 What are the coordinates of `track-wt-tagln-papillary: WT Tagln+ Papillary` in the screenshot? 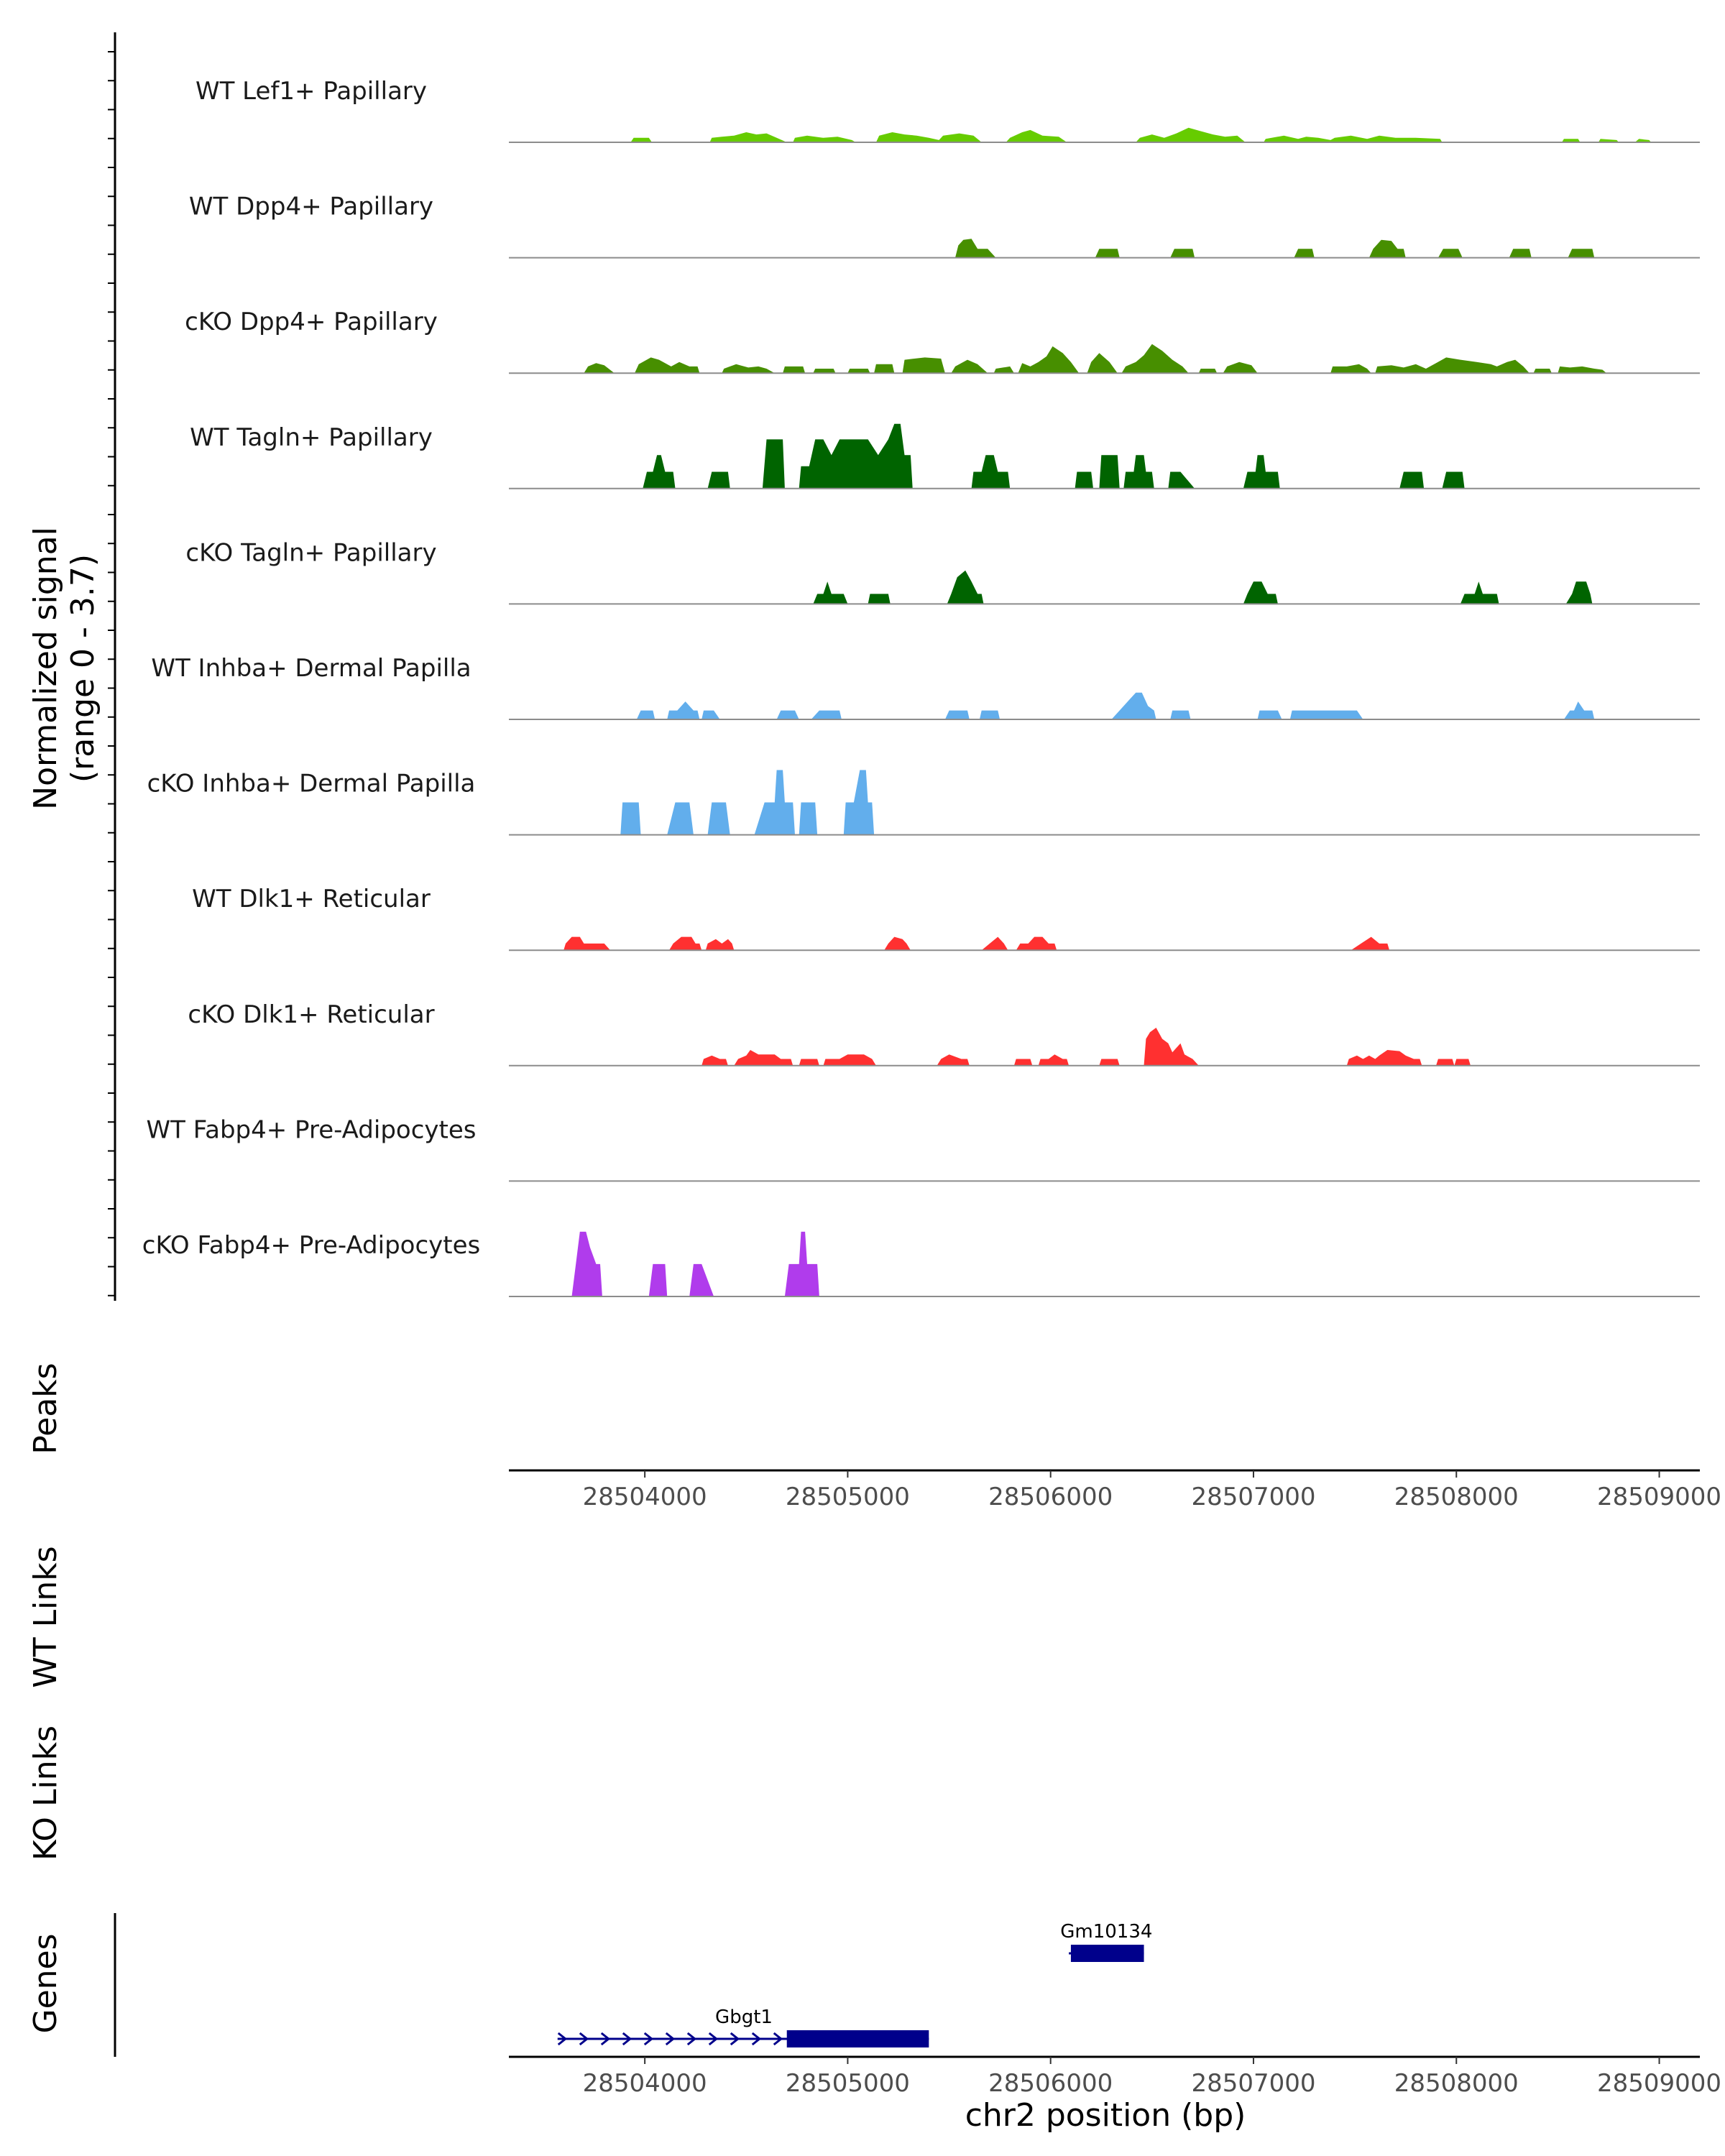 It's located at (945, 456).